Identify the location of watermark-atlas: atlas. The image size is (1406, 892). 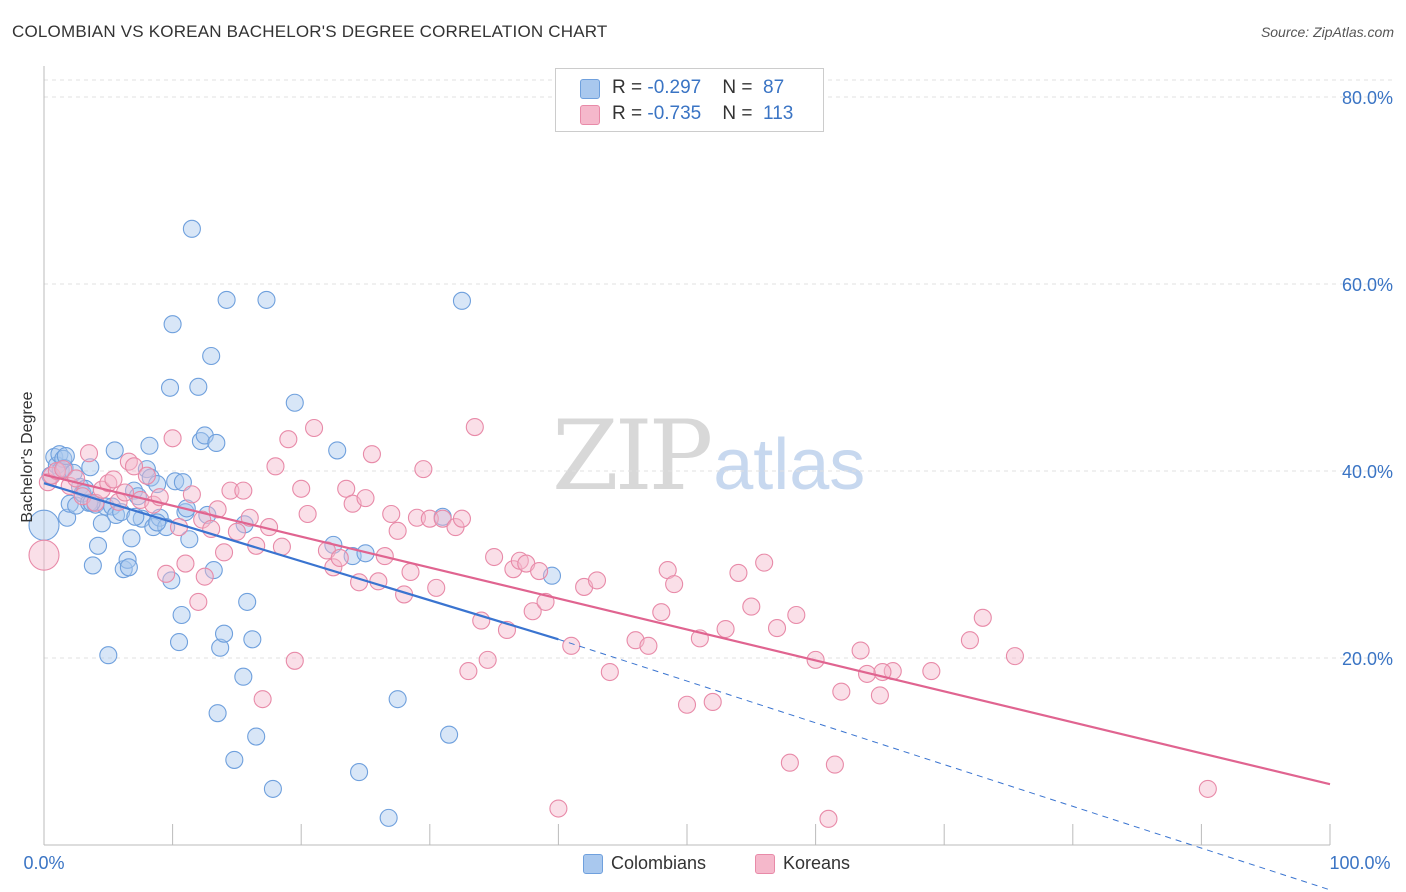
(789, 465).